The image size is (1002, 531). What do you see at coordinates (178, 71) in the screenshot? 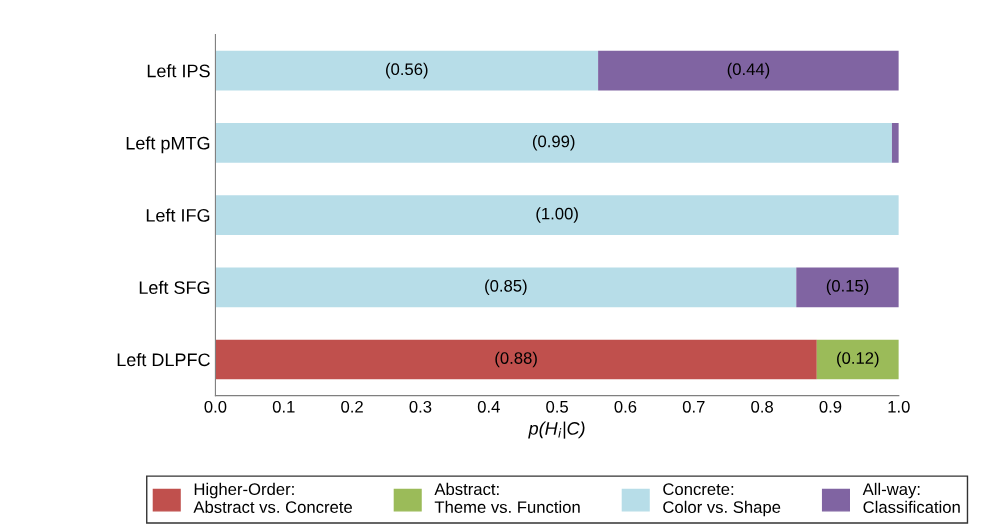
I see `y-tick-label: Left IPS` at bounding box center [178, 71].